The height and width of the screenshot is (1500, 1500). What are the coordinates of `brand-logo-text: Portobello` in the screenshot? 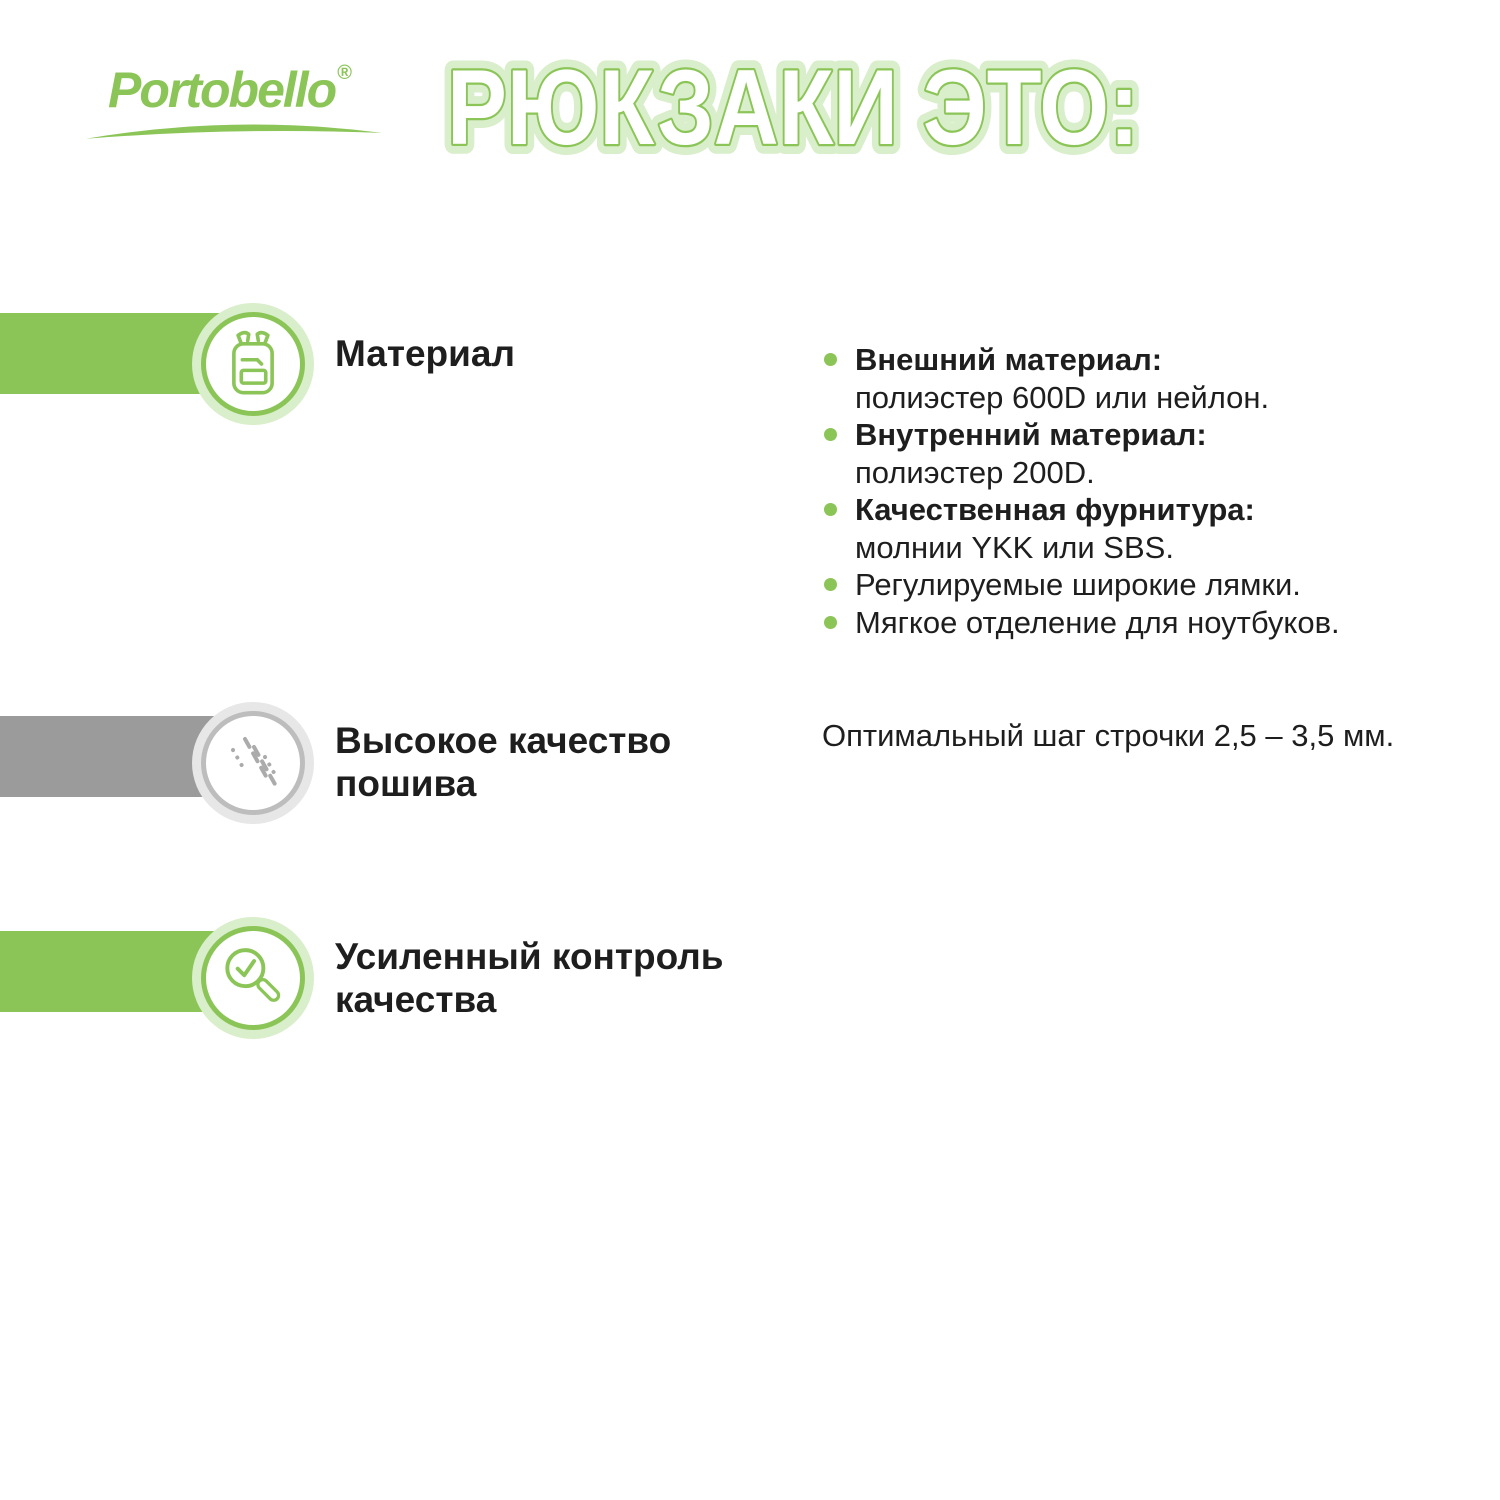 It's located at (222, 90).